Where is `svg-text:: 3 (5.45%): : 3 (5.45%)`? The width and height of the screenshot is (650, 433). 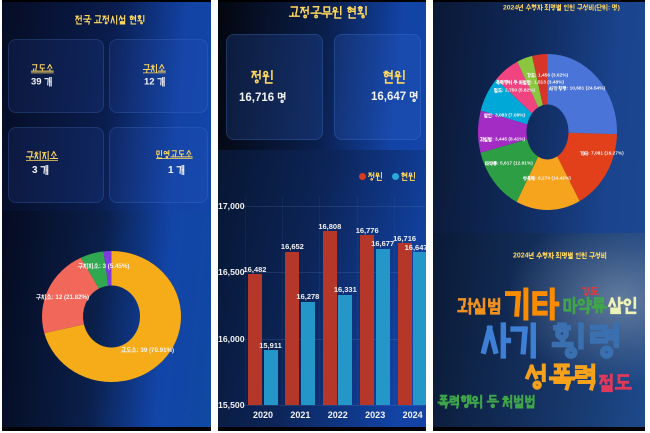 svg-text:: 3 (5.45%): : 3 (5.45%) is located at coordinates (114, 266).